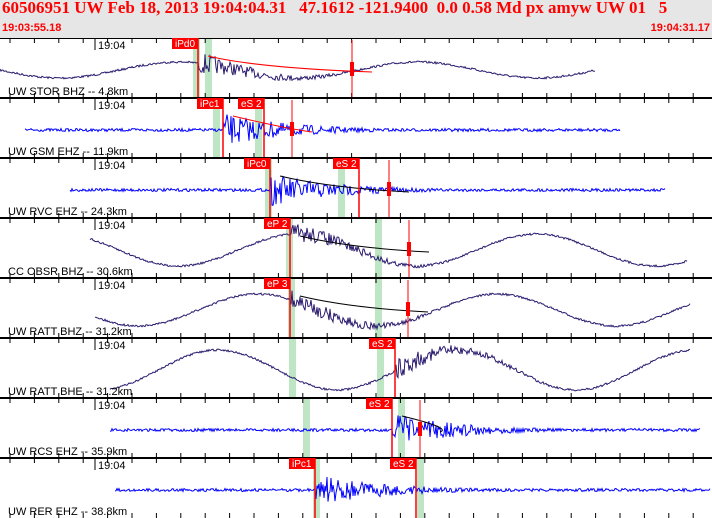  I want to click on station-label: UW RCS EHZ -- 35.9km, so click(67, 452).